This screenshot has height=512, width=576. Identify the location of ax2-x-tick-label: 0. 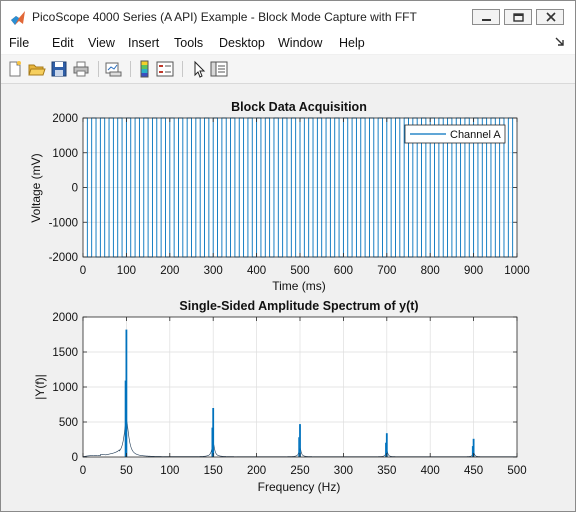
(83, 471).